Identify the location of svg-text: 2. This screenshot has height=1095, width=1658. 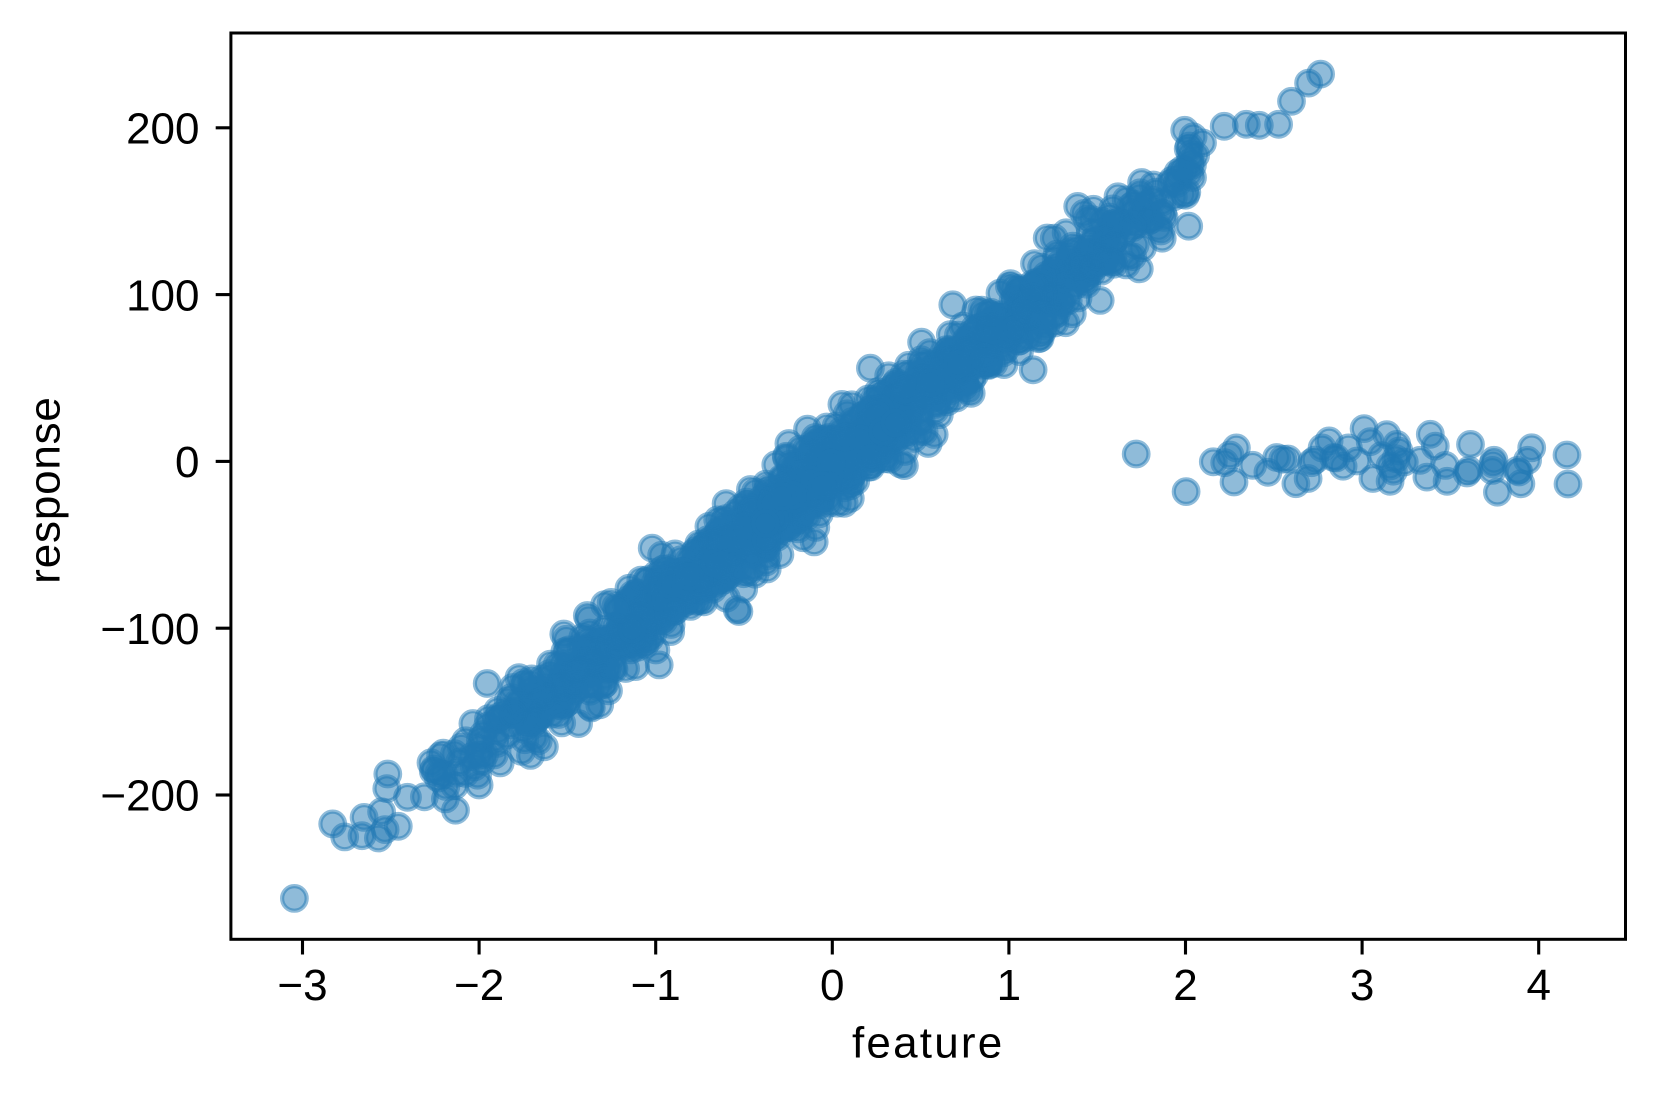
(1185, 985).